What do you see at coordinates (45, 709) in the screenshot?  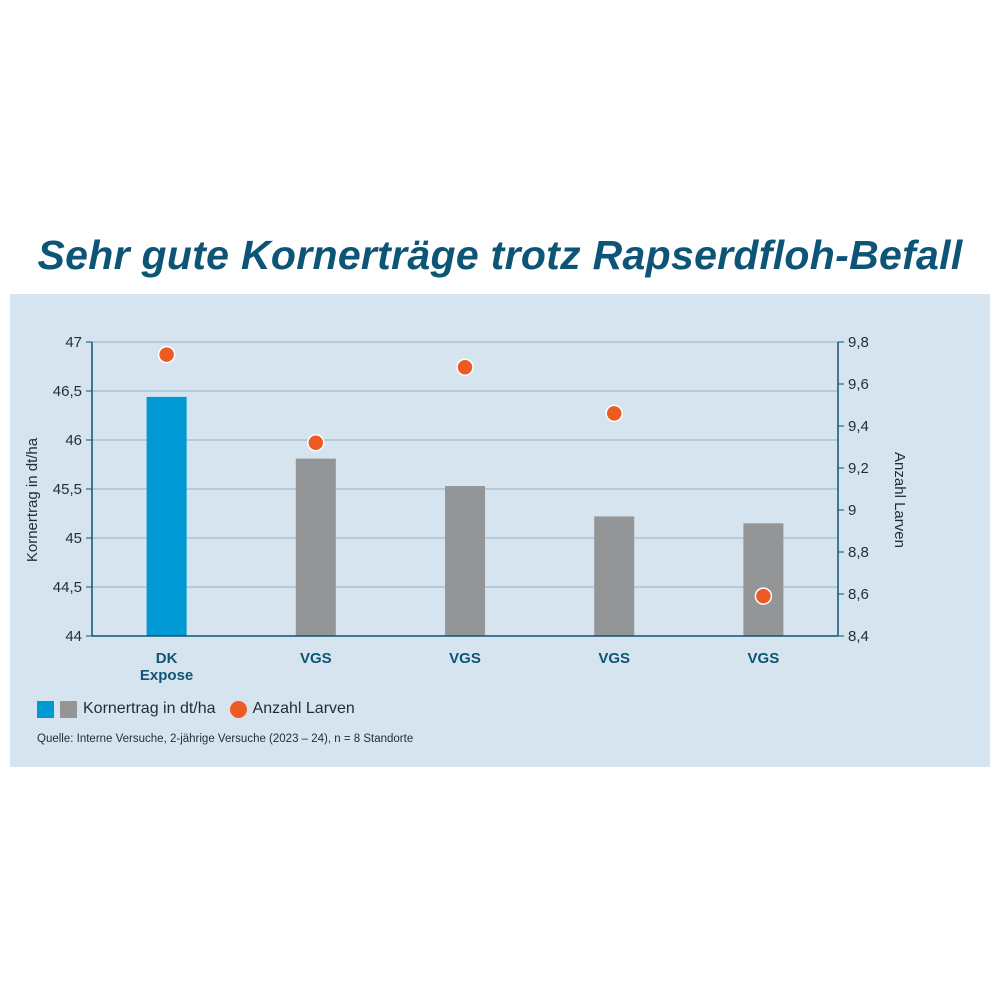 I see `legend-swatch-highlight` at bounding box center [45, 709].